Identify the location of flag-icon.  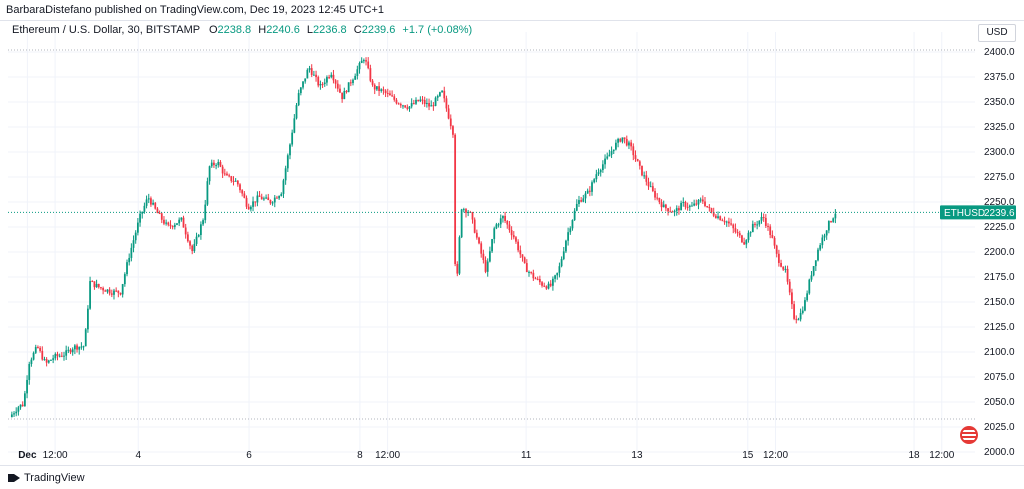
(969, 435).